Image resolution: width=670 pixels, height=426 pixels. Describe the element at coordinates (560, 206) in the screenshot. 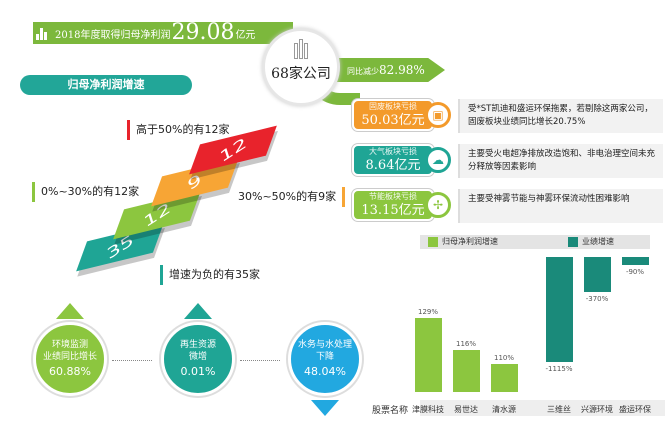

I see `sector-note: 主要受神雾节能与神雾环保流动性困难影响` at that location.